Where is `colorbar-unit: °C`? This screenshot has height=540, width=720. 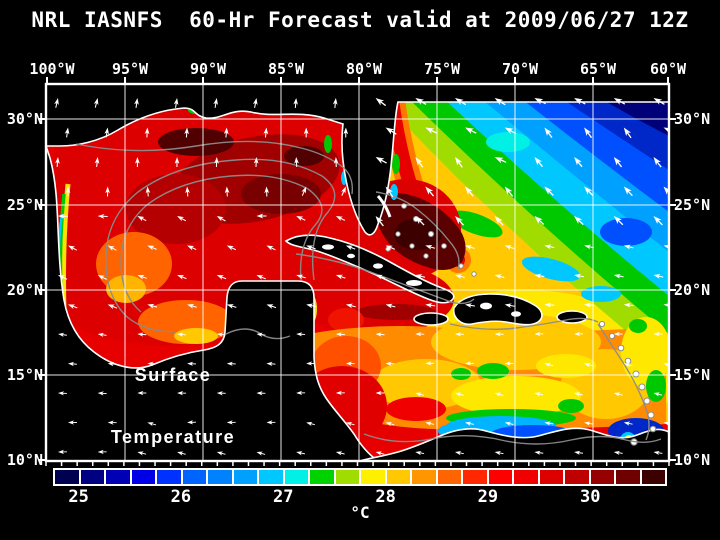 colorbar-unit: °C is located at coordinates (360, 512).